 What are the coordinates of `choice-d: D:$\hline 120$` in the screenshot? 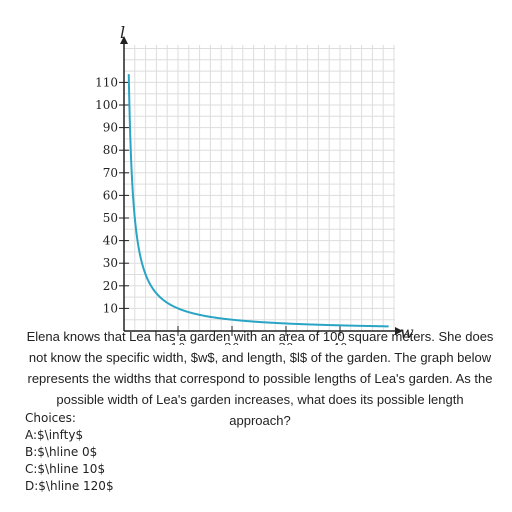 It's located at (69, 486).